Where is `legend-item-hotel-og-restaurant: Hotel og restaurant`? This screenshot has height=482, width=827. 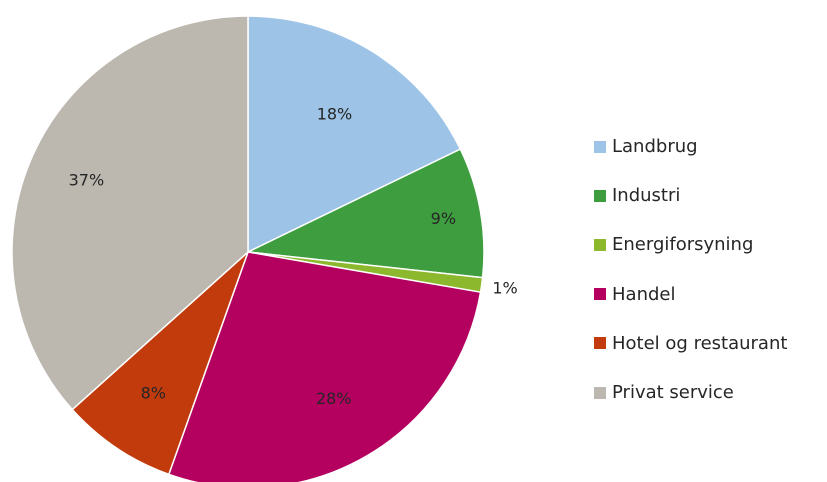
legend-item-hotel-og-restaurant: Hotel og restaurant is located at coordinates (710, 343).